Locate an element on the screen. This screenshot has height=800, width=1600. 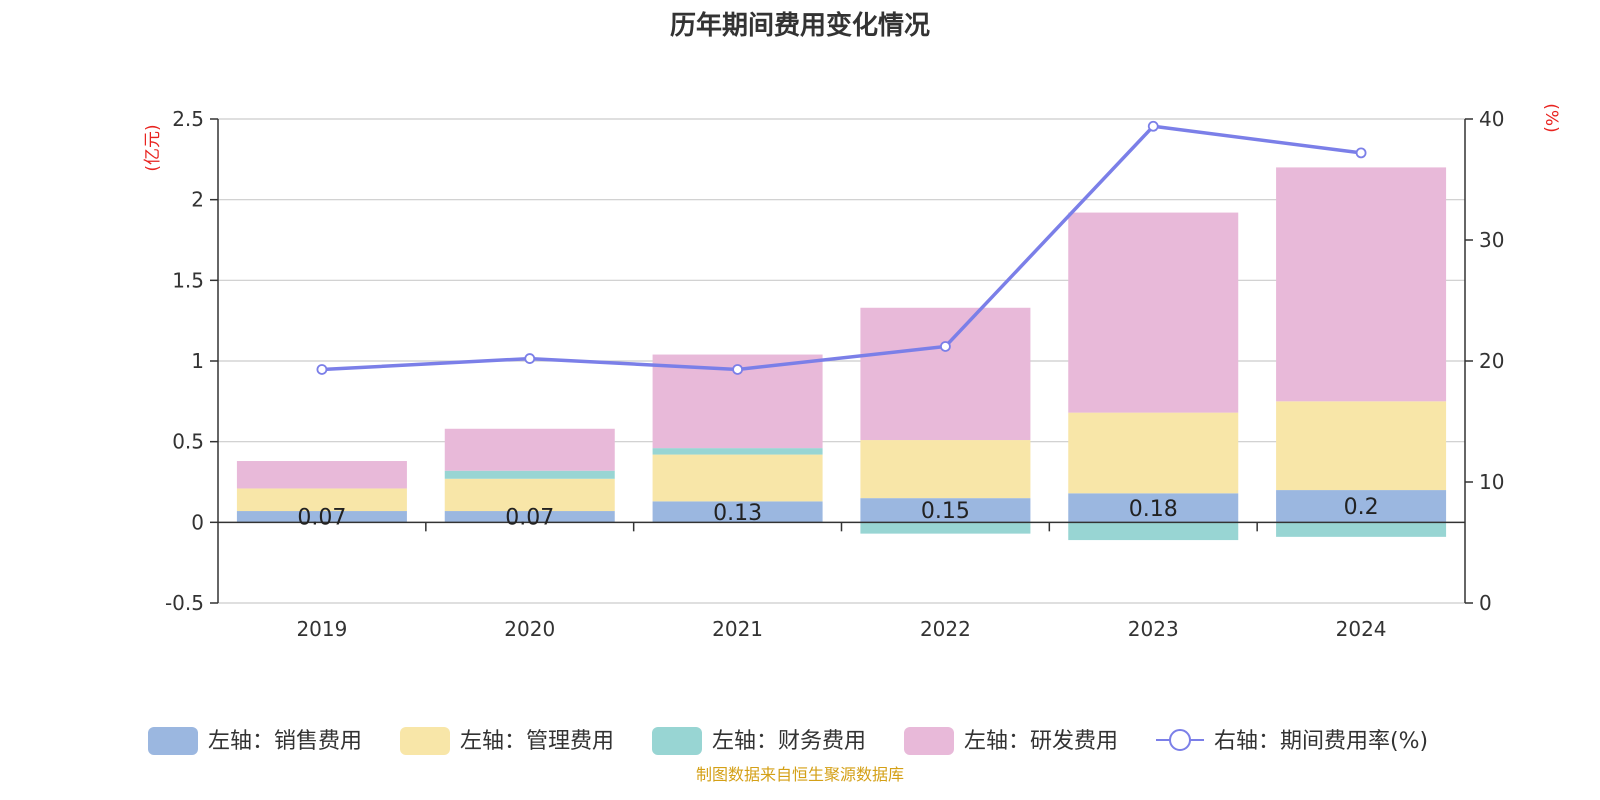
chart-title: 历年期间费用变化情况 is located at coordinates (800, 25).